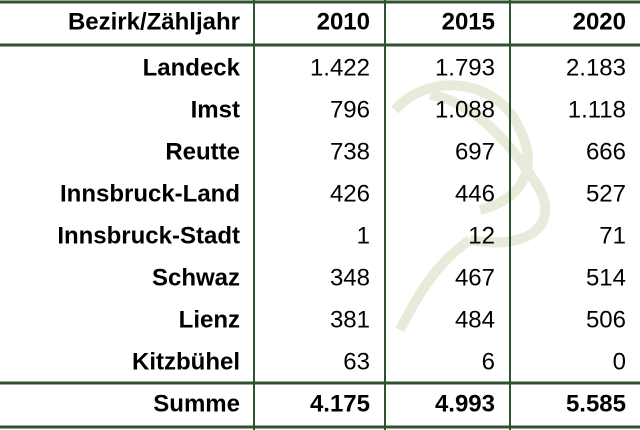  What do you see at coordinates (619, 361) in the screenshot?
I see `cell: 0` at bounding box center [619, 361].